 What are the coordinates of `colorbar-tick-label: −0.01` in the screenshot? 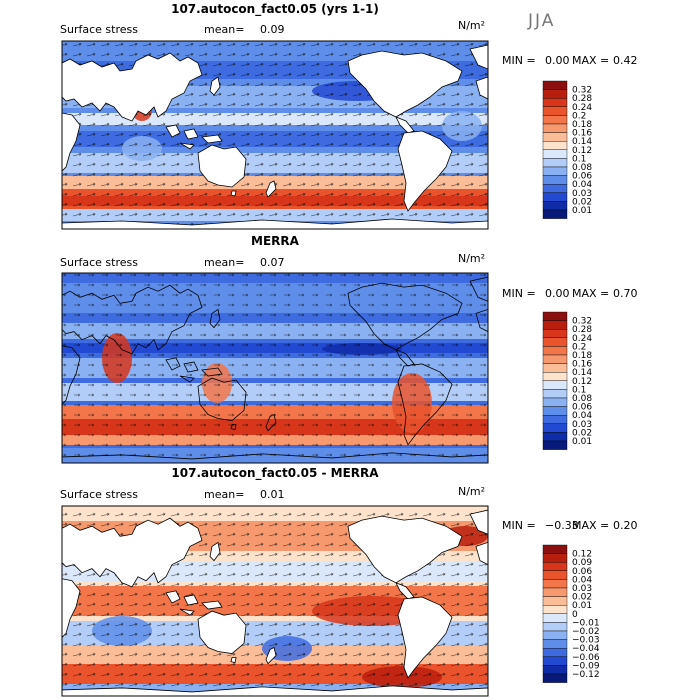 It's located at (586, 623).